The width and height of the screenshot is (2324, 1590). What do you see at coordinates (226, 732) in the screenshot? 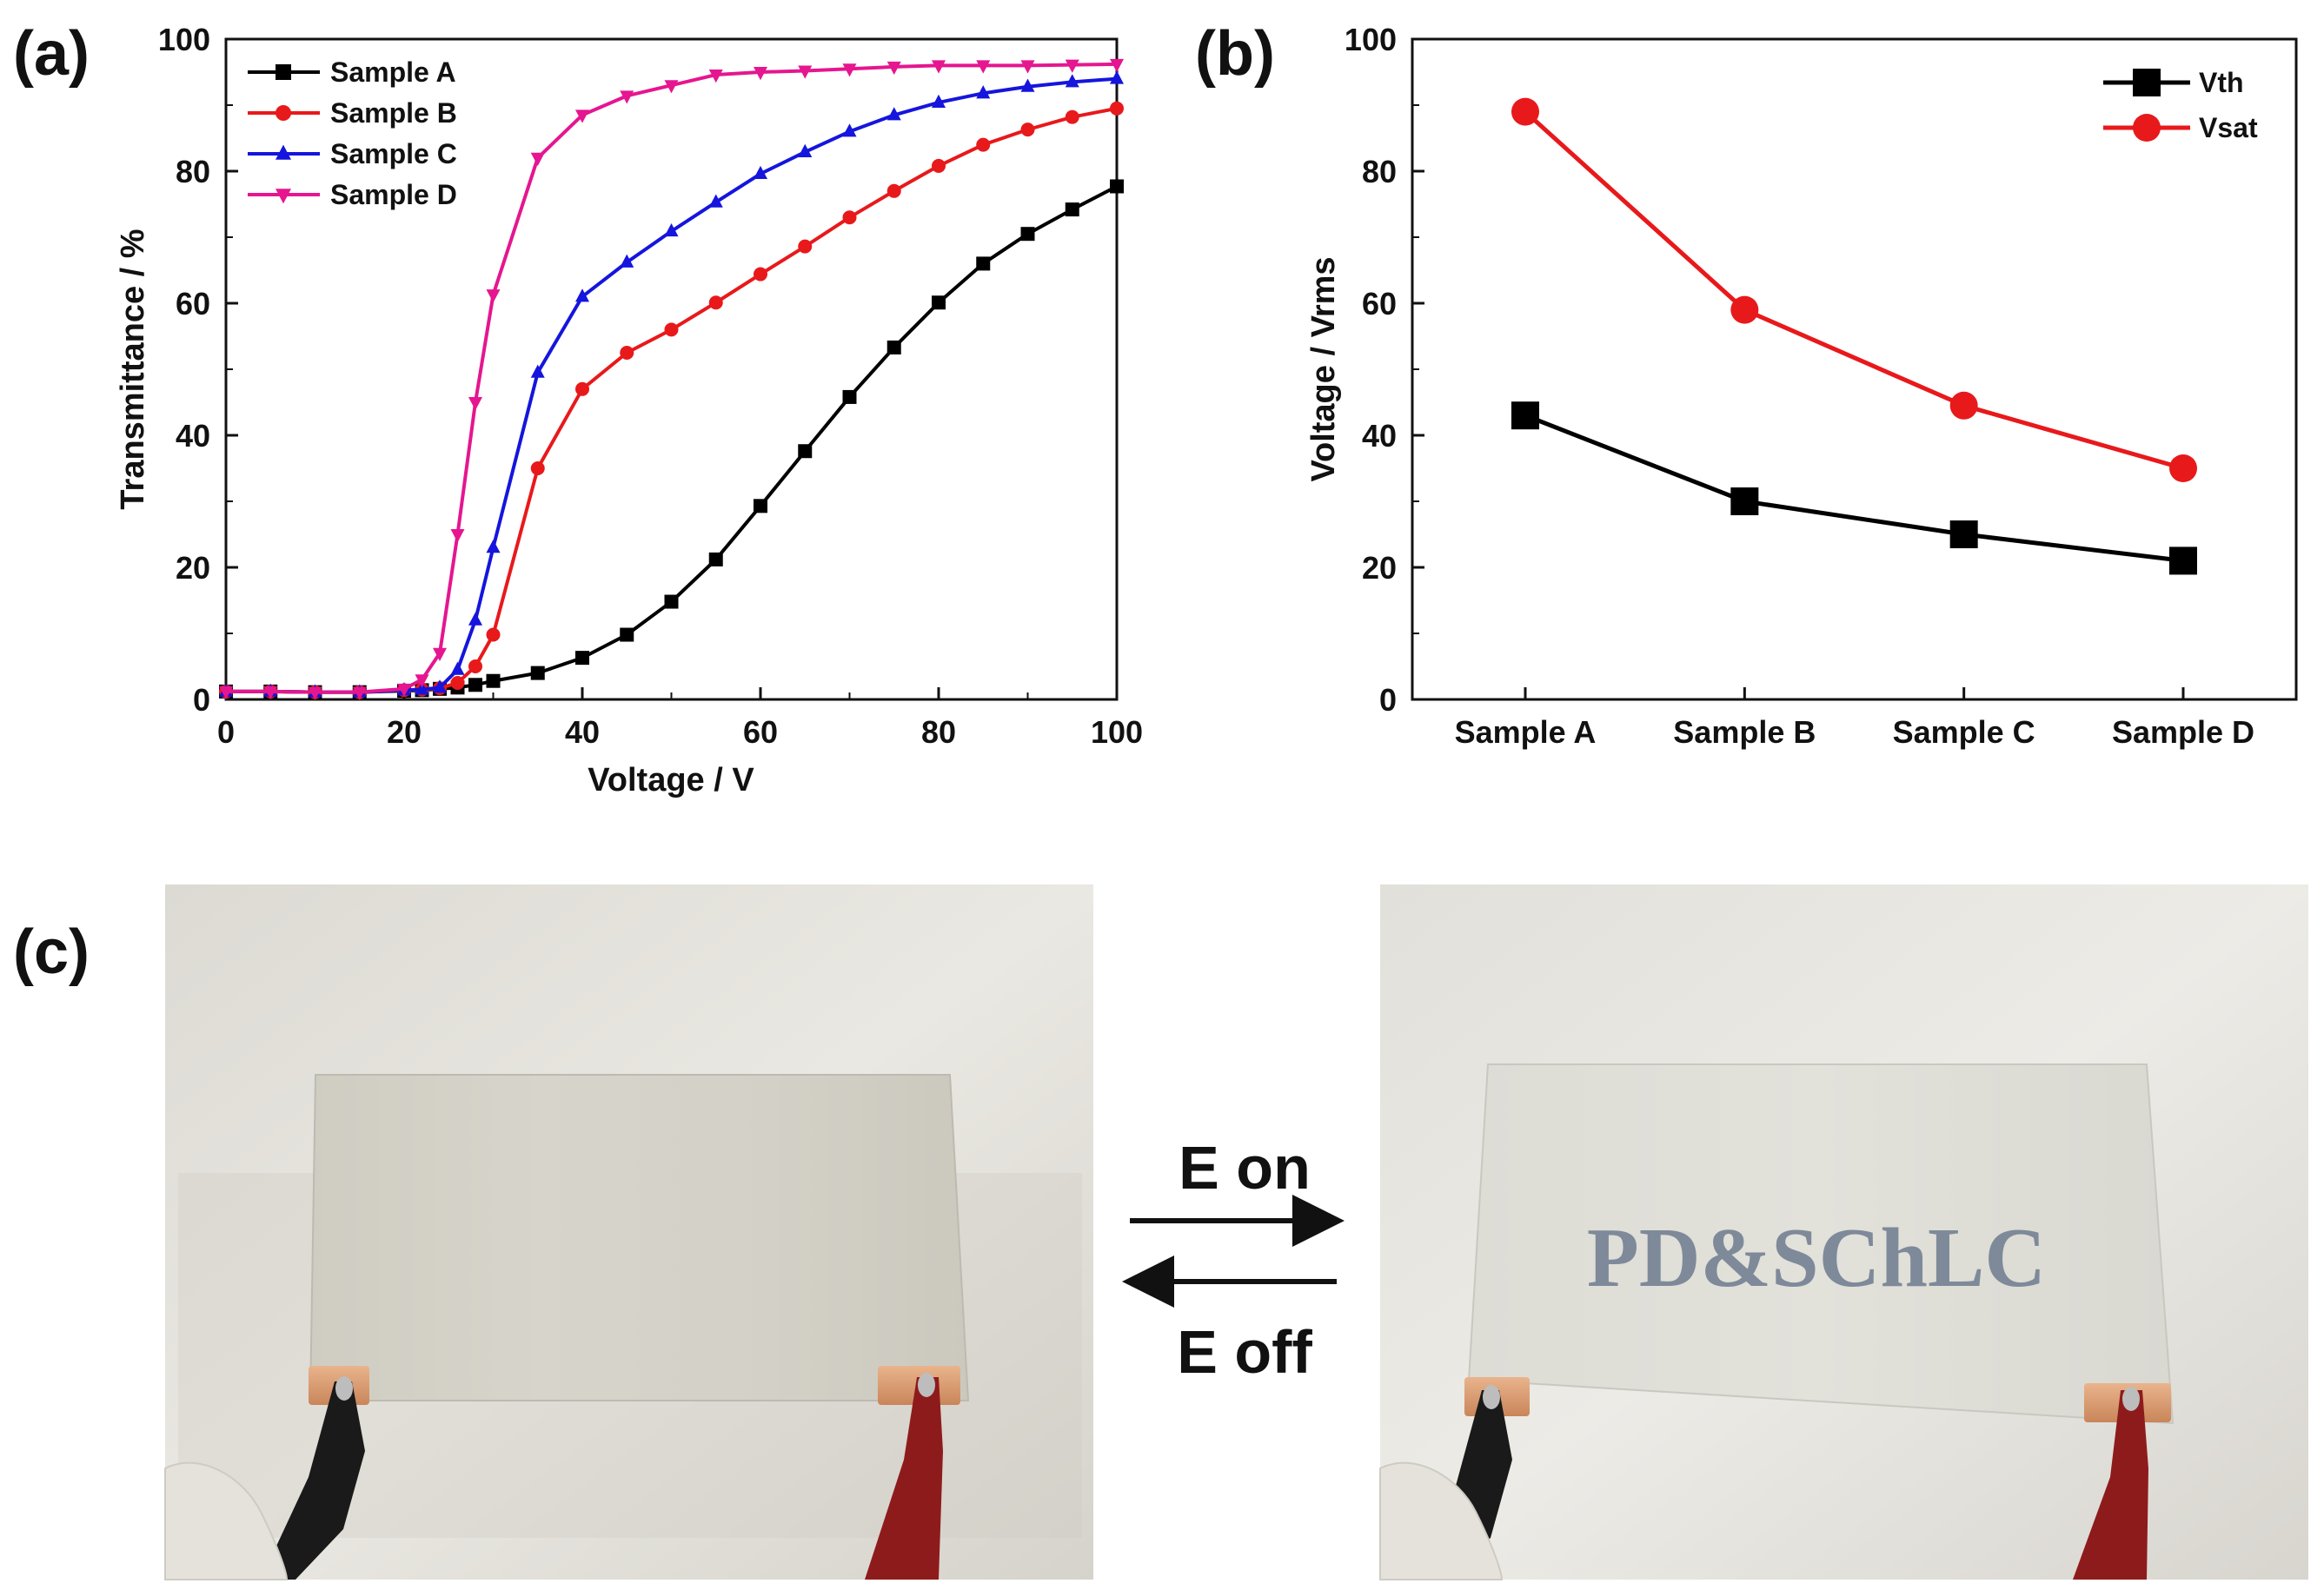
I see `x-tick-label: 0` at bounding box center [226, 732].